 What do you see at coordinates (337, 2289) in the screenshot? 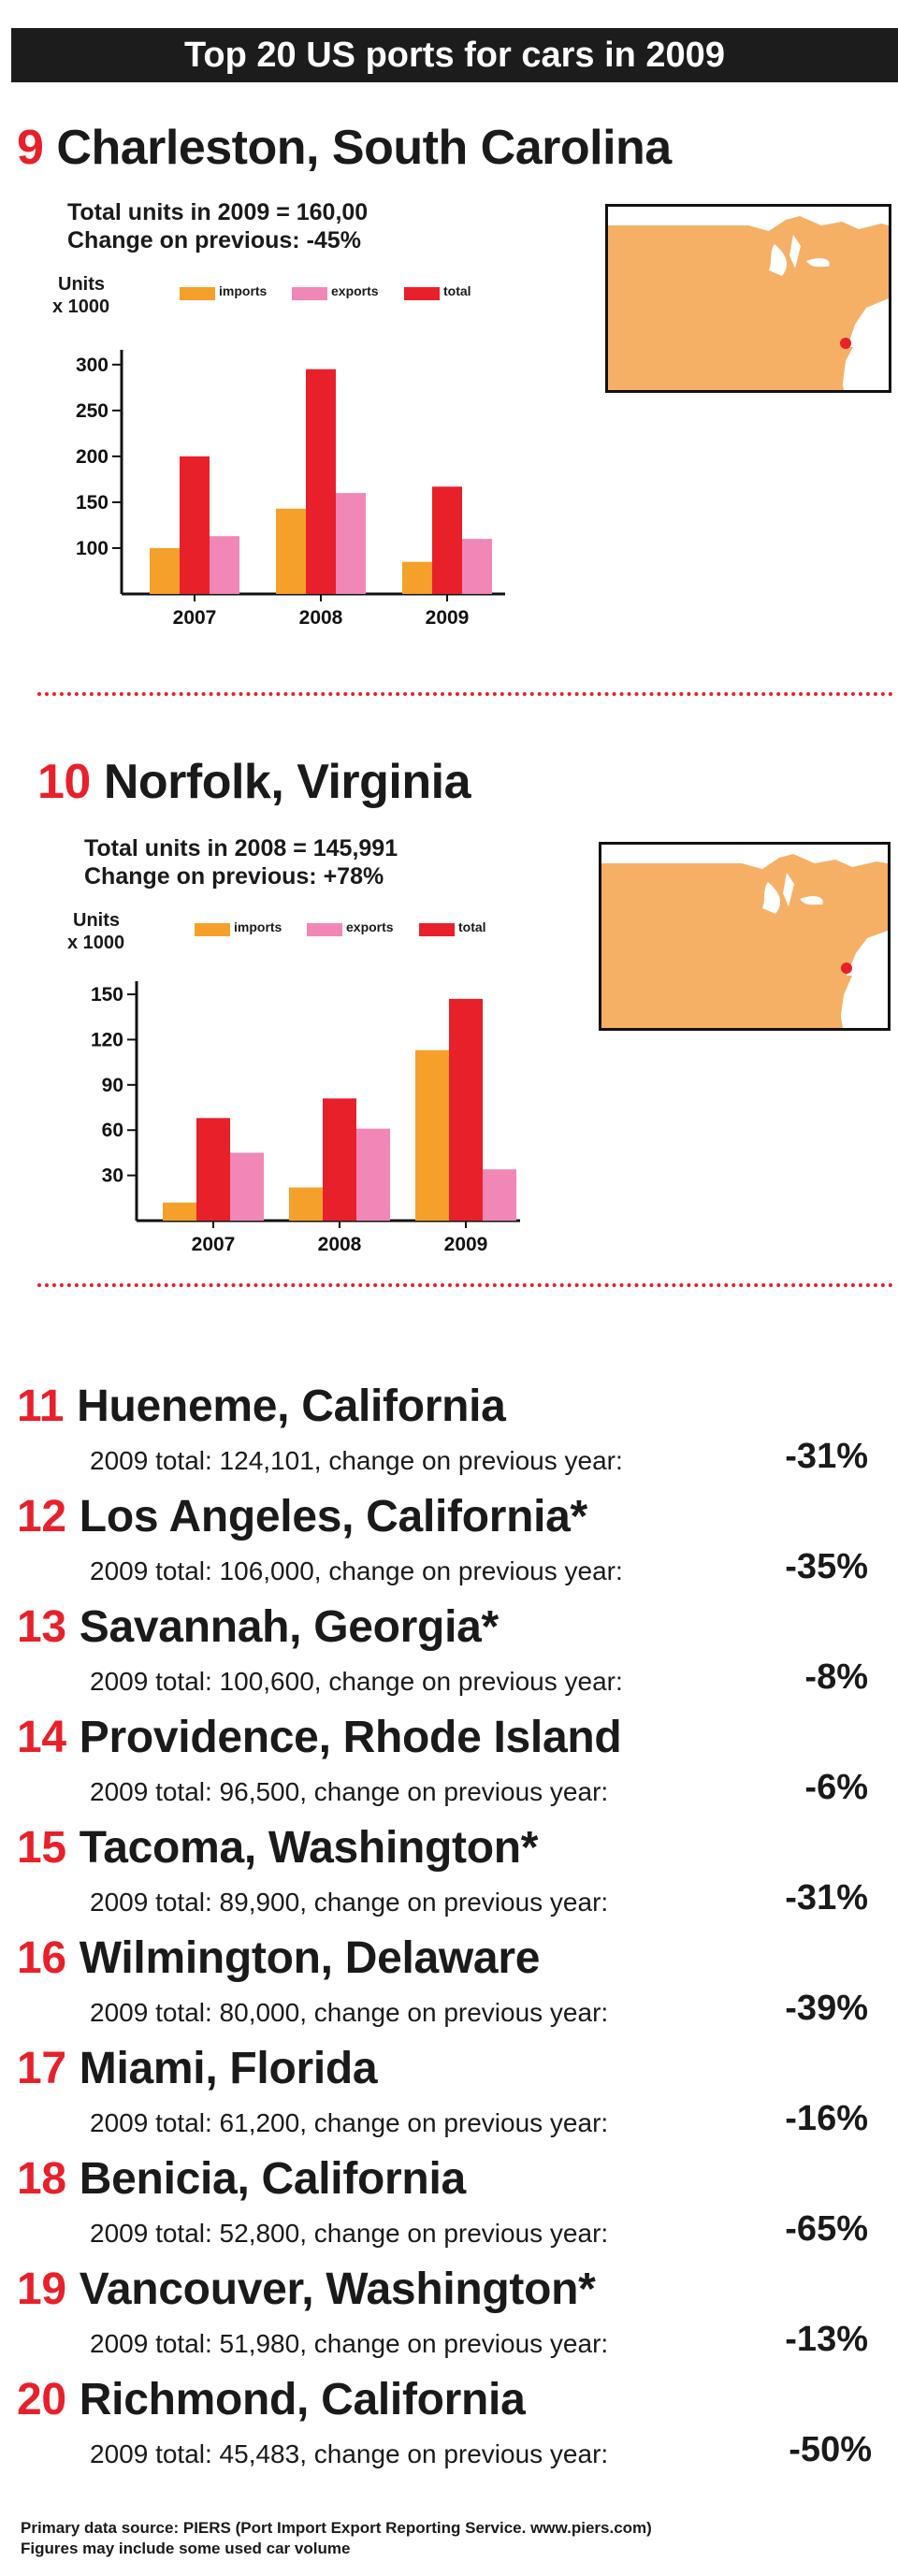
I see `port-name: Vancouver, Washington*` at bounding box center [337, 2289].